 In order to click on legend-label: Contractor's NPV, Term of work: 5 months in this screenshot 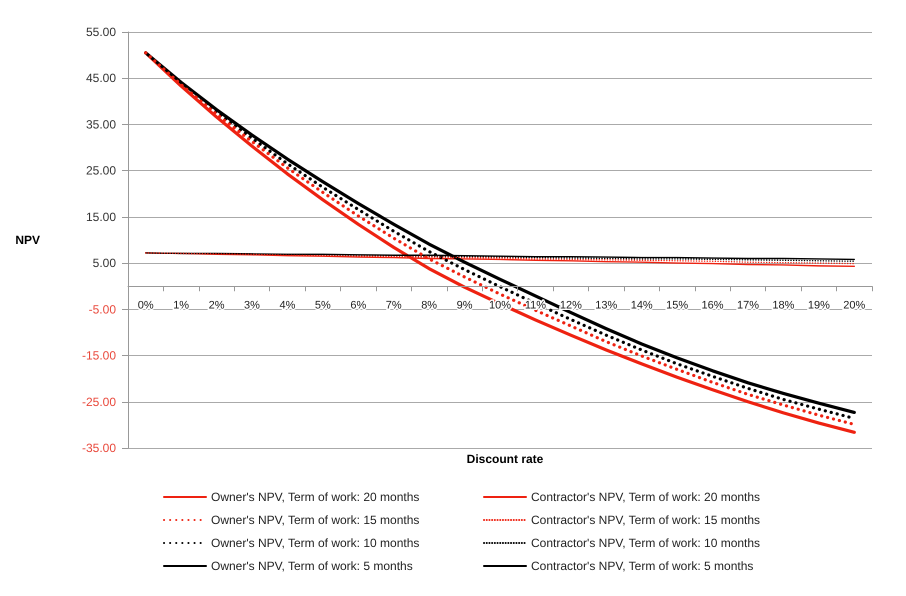, I will do `click(642, 566)`.